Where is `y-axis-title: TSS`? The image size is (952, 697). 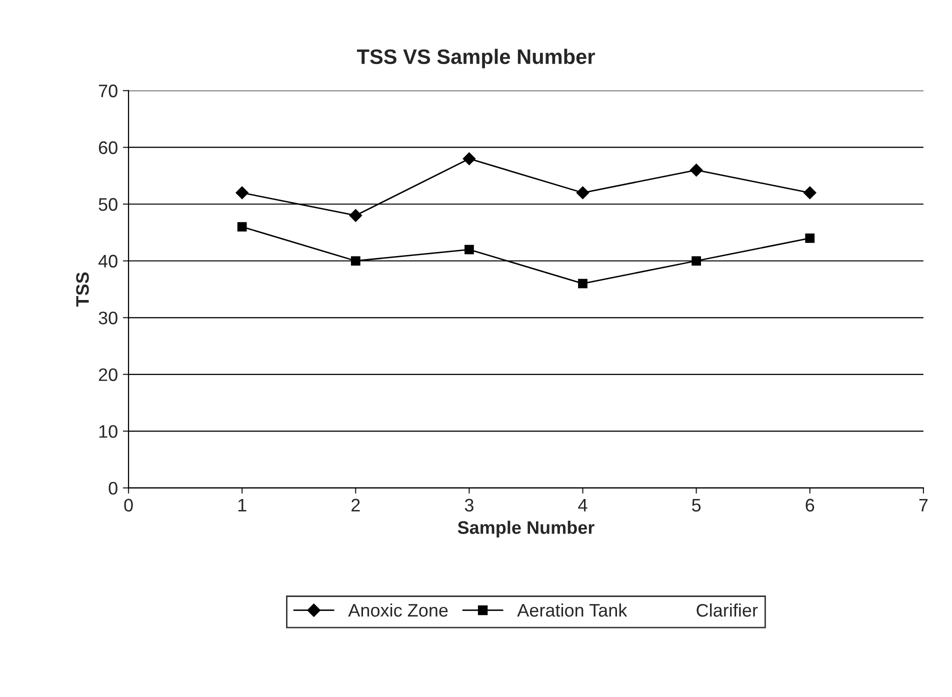
y-axis-title: TSS is located at coordinates (82, 289).